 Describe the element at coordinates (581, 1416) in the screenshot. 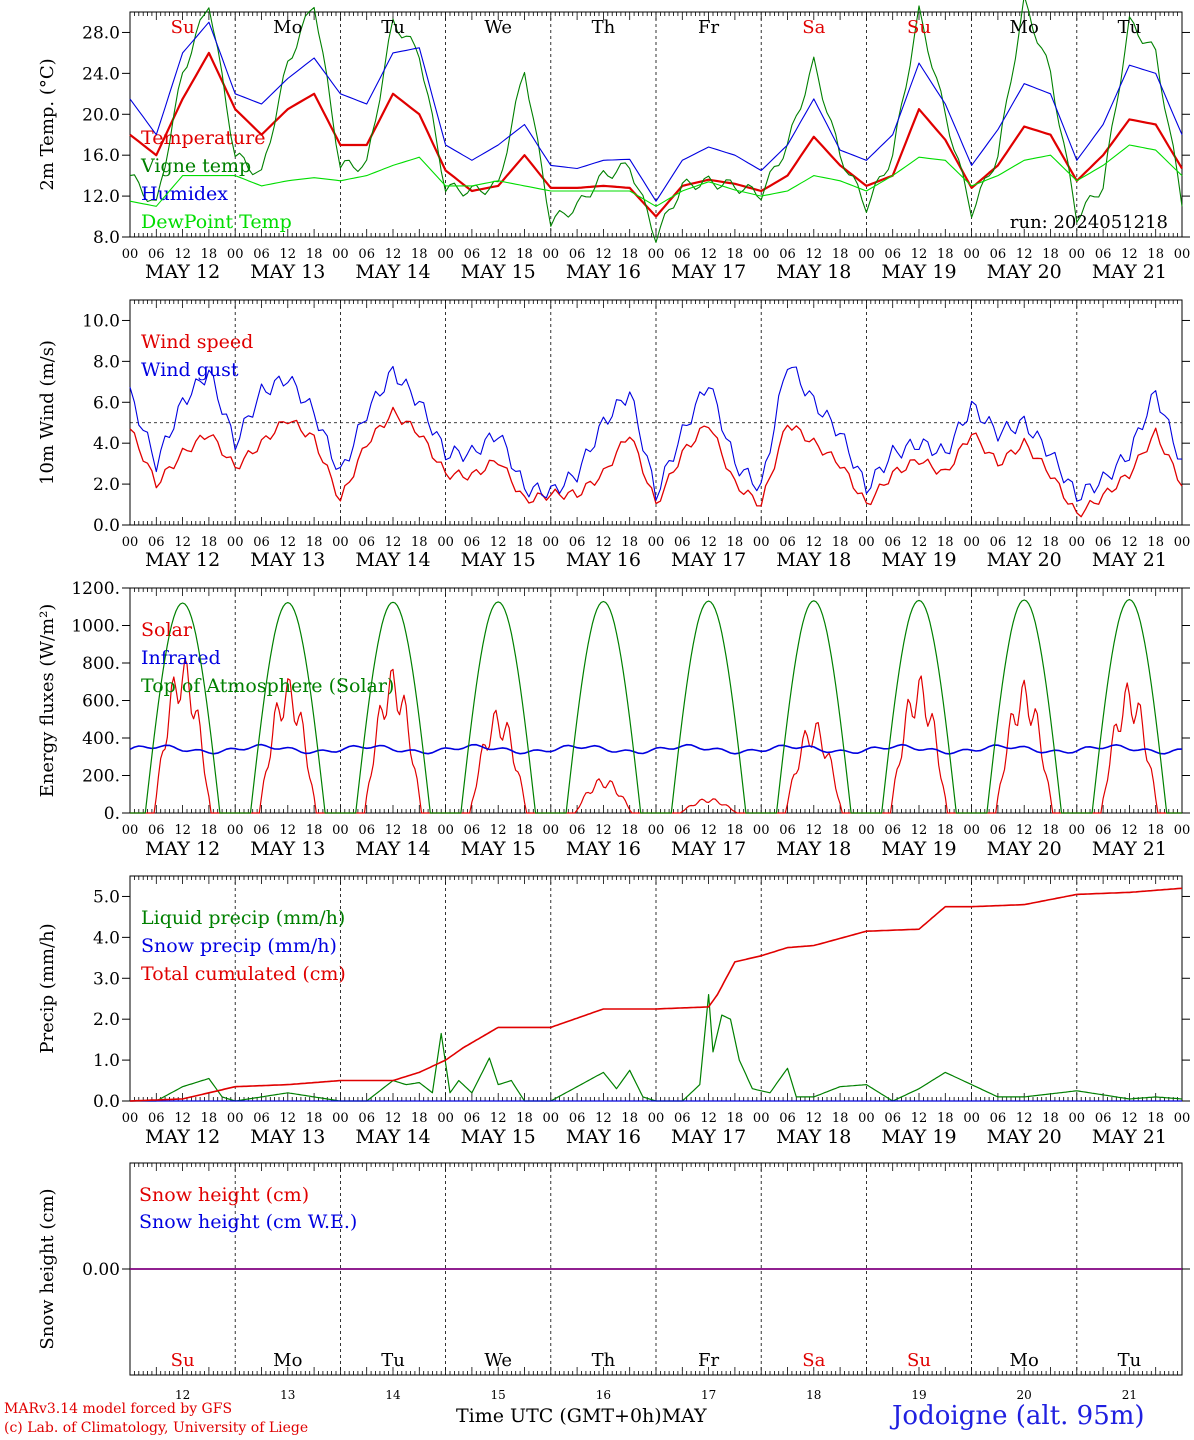

I see `x-axis-unit: Time UTC (GMT+0h)MAY` at that location.